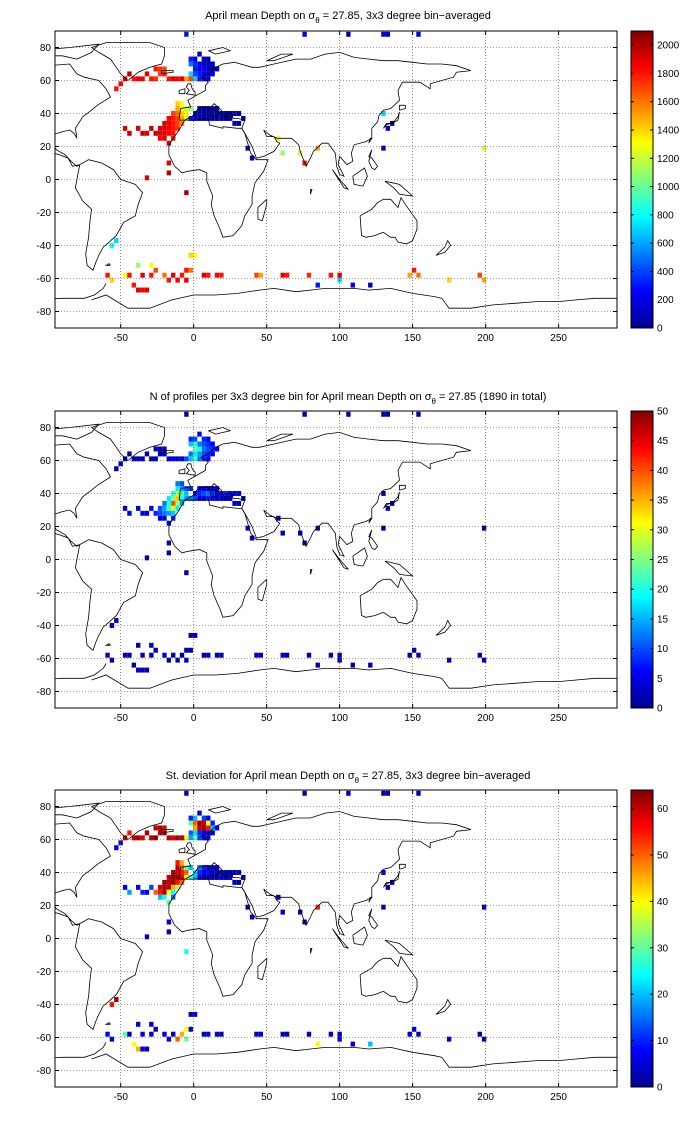 This screenshot has width=696, height=1140. Describe the element at coordinates (663, 649) in the screenshot. I see `colorbar-tick-label: 10` at that location.